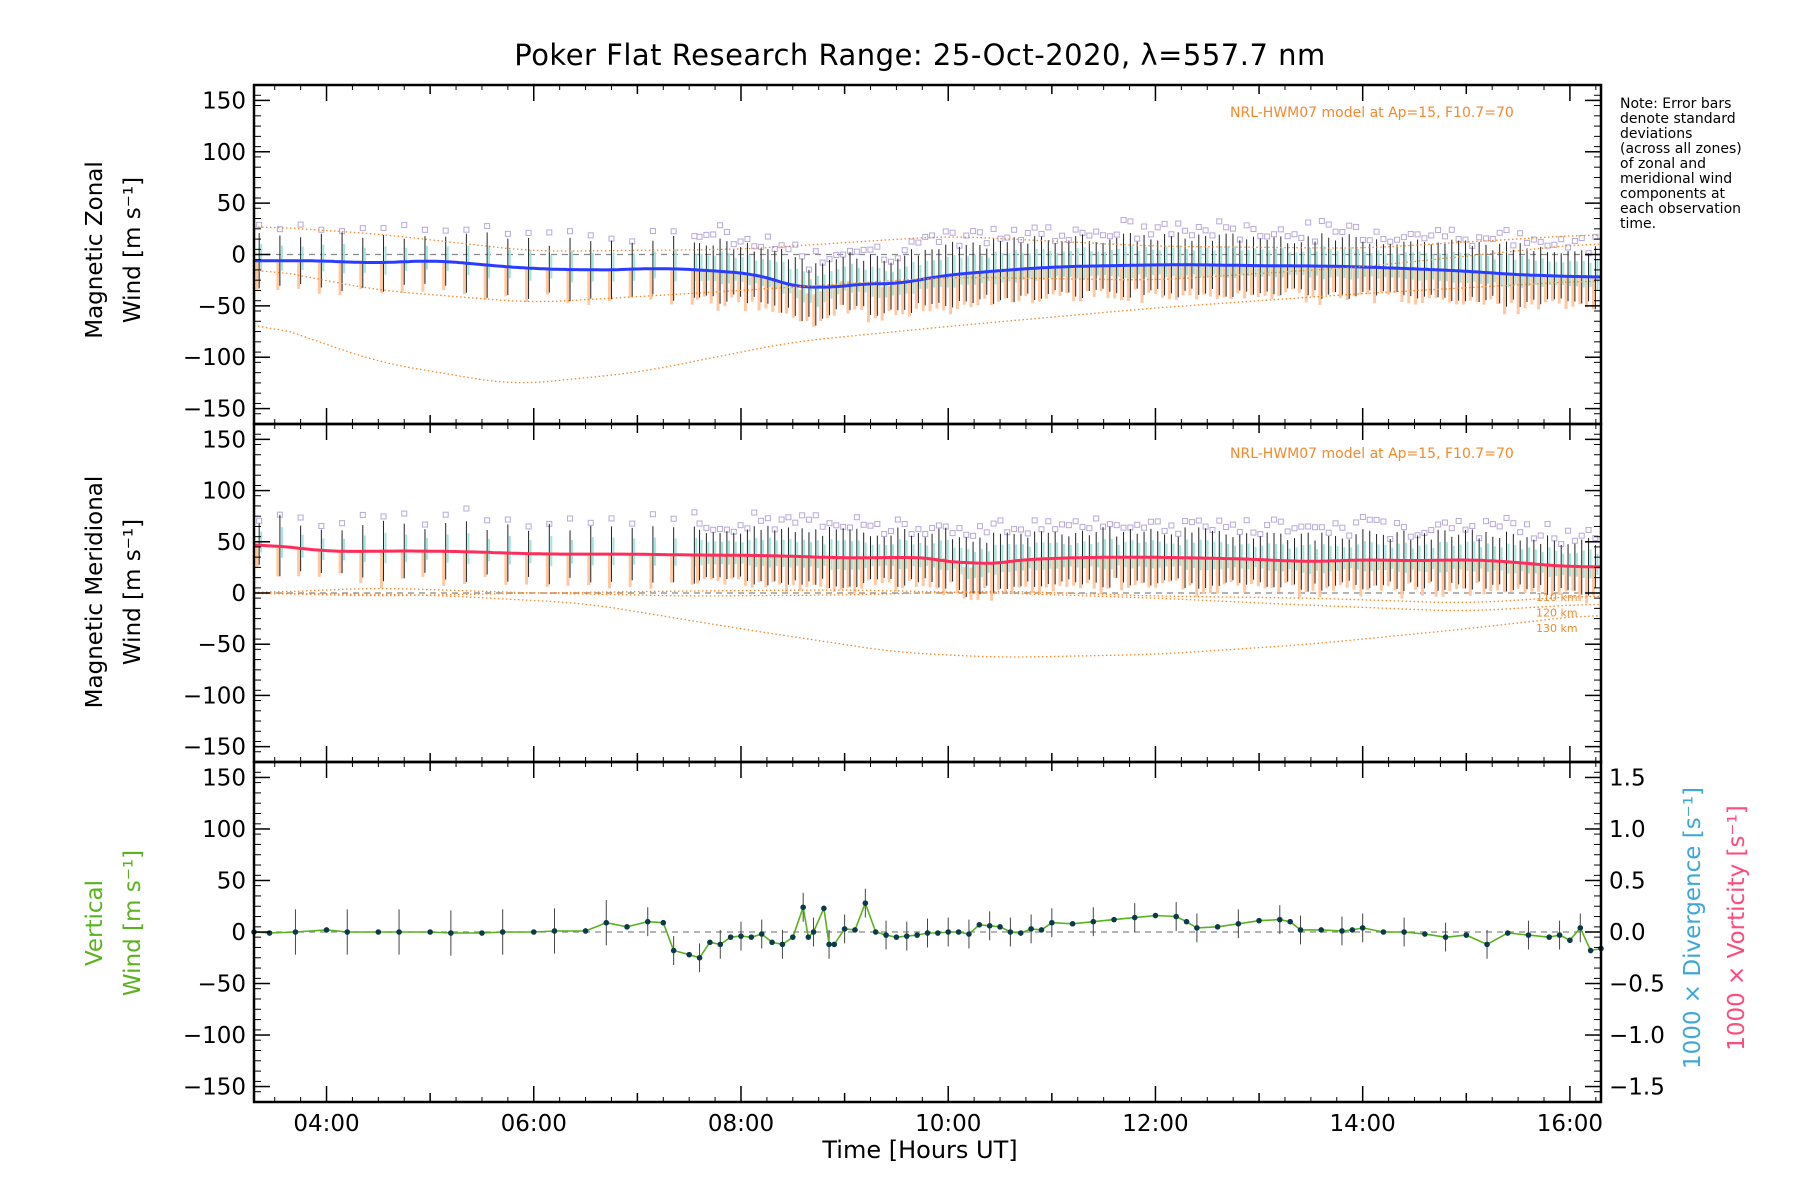 This screenshot has width=1800, height=1200. What do you see at coordinates (1637, 1036) in the screenshot?
I see `right-y-tick-label: −1.0` at bounding box center [1637, 1036].